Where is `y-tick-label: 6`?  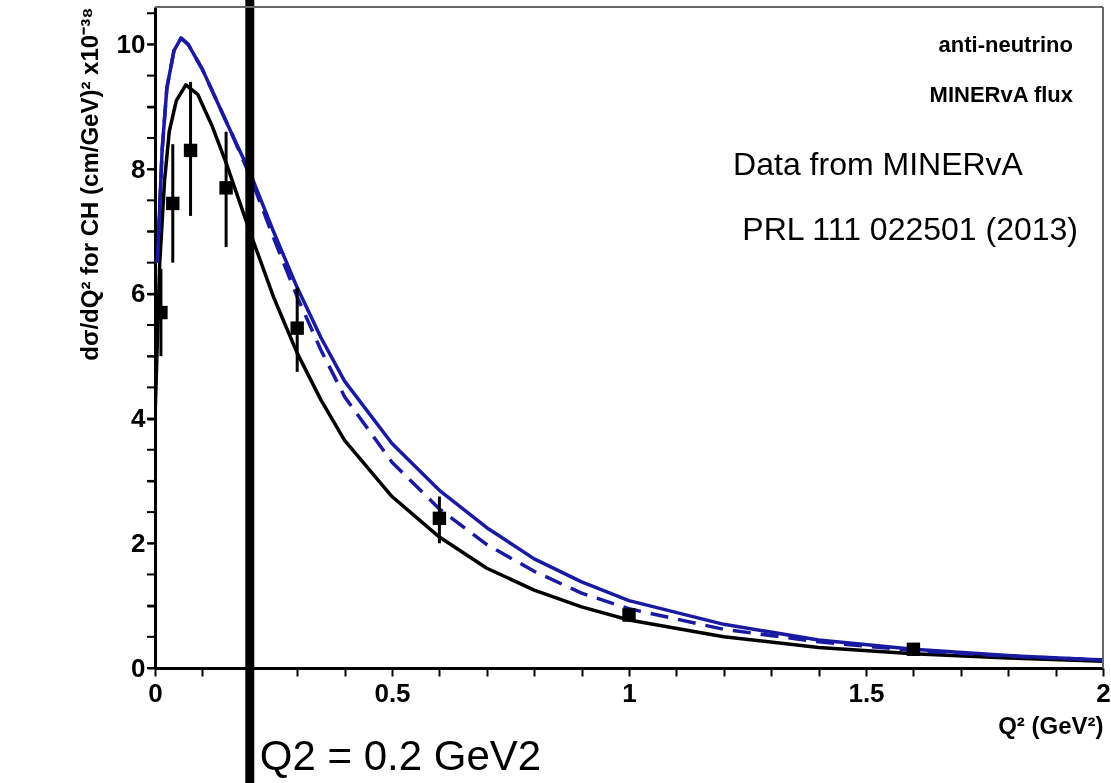
y-tick-label: 6 is located at coordinates (138, 293).